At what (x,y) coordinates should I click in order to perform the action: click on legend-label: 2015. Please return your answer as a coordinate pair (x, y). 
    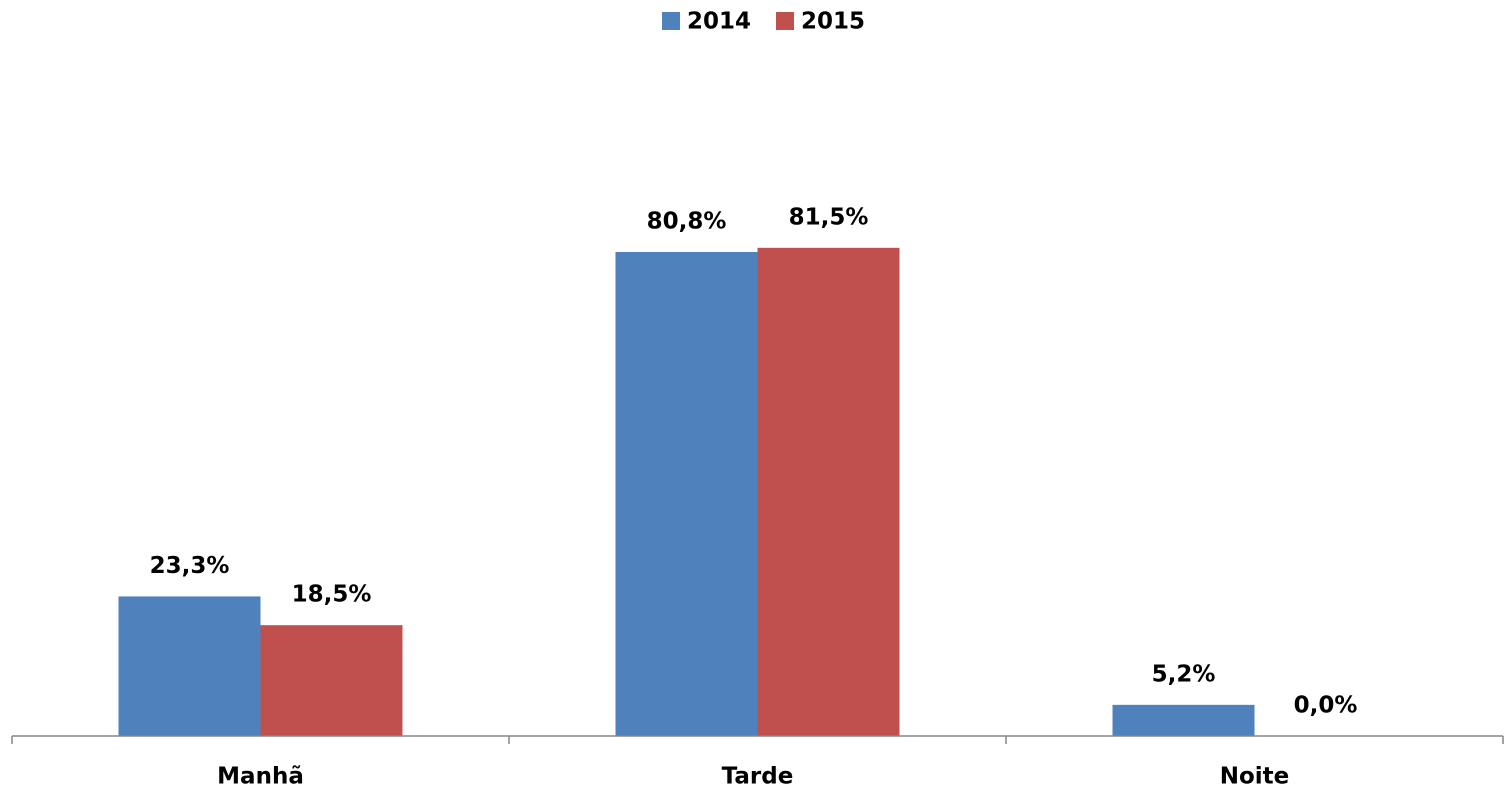
    Looking at the image, I should click on (833, 22).